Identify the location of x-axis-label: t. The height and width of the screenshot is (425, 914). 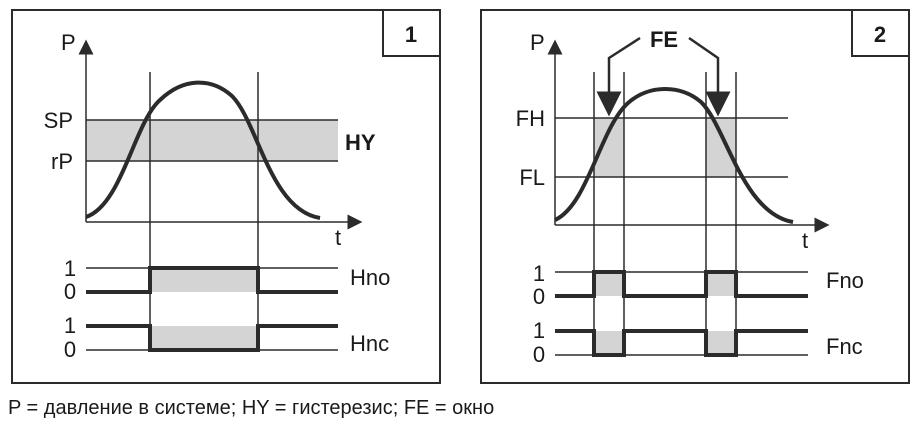
(338, 237).